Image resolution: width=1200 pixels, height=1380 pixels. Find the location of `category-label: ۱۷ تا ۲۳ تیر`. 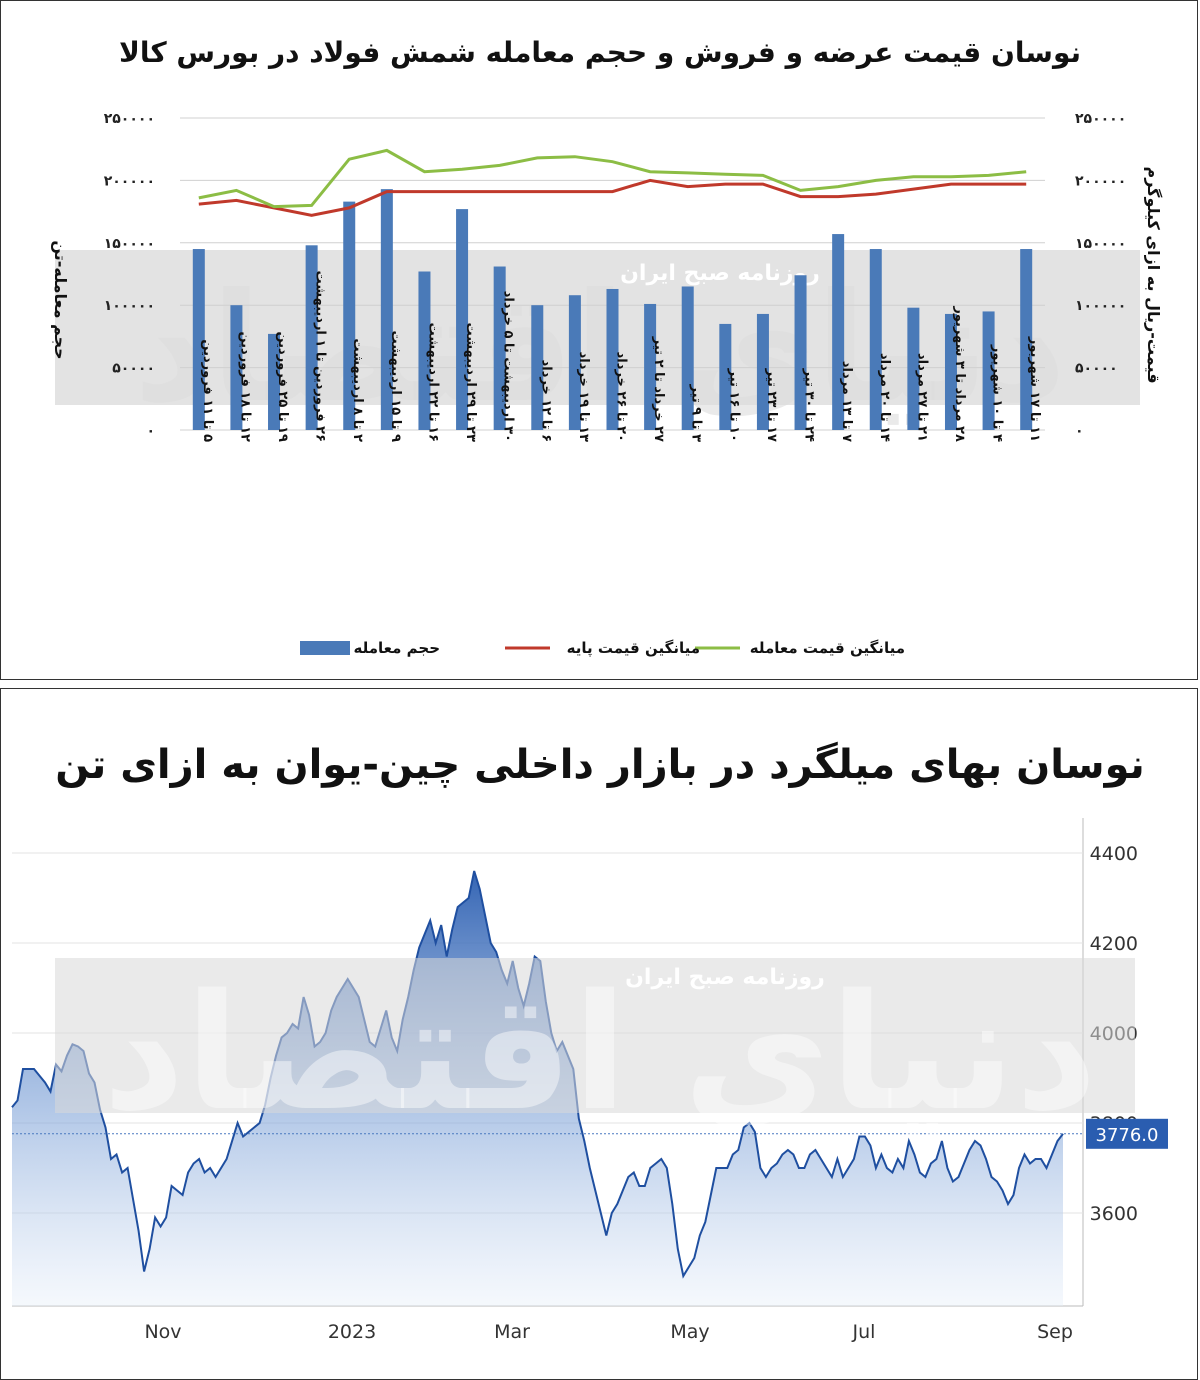

category-label: ۱۷ تا ۲۳ تیر is located at coordinates (771, 405).